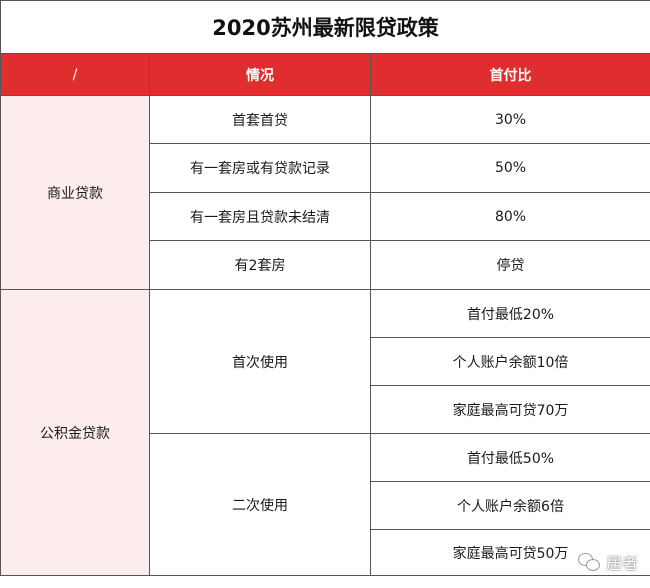 The width and height of the screenshot is (650, 588). I want to click on situation-cell: 首套首贷, so click(260, 119).